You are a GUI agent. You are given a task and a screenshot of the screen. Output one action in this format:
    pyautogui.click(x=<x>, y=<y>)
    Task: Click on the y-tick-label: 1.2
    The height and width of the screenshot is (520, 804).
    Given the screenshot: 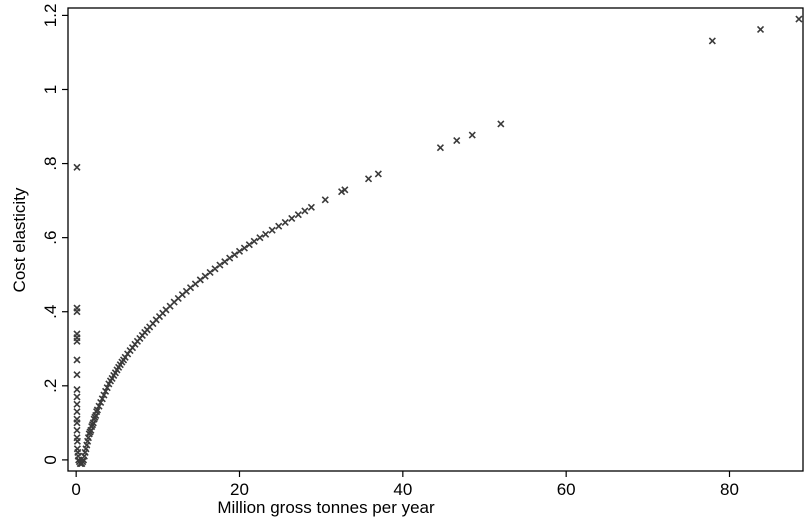 What is the action you would take?
    pyautogui.click(x=50, y=16)
    